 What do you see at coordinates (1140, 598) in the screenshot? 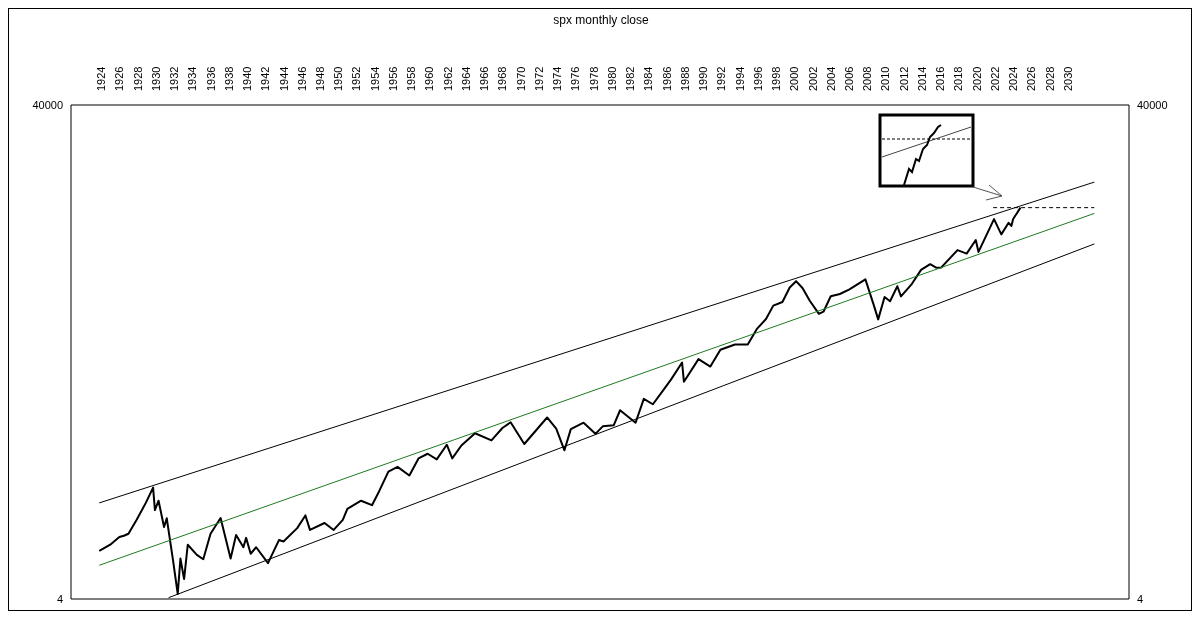
I see `y2-tick-label: 4` at bounding box center [1140, 598].